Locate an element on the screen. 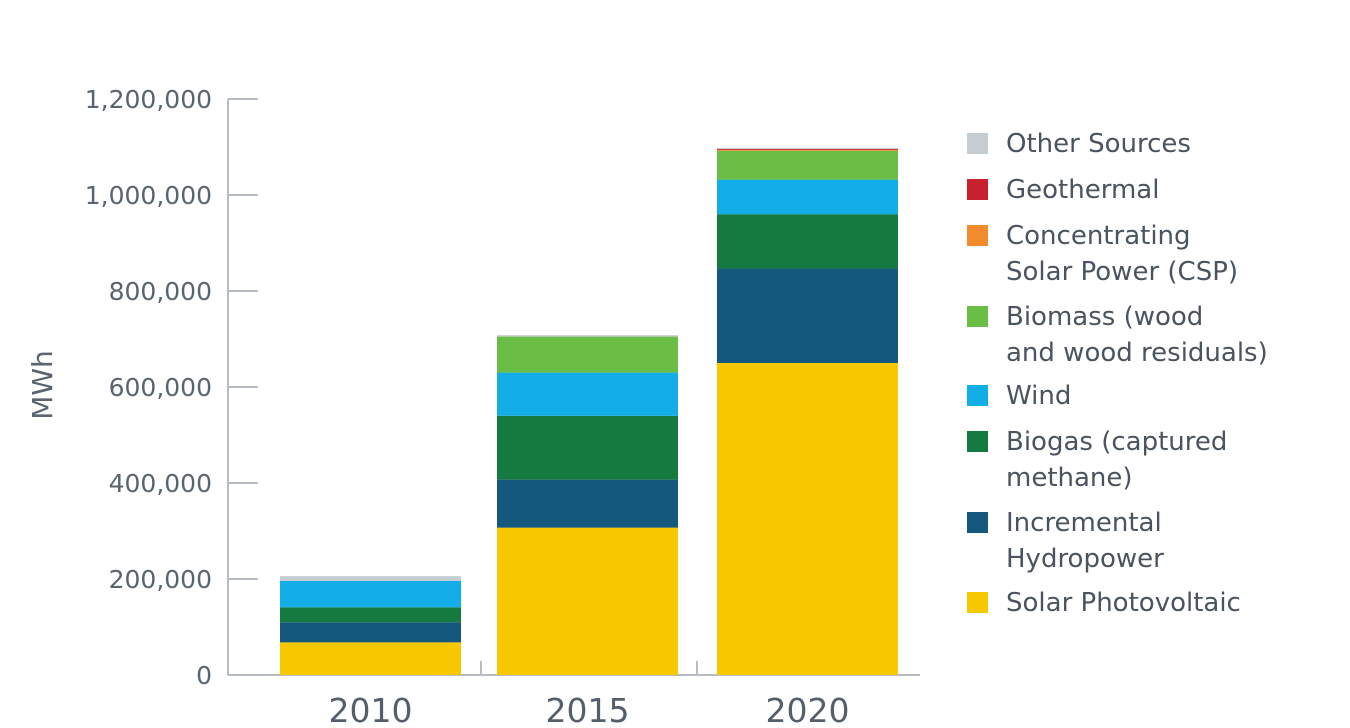 Image resolution: width=1350 pixels, height=728 pixels. legend-label: and wood residuals) is located at coordinates (1137, 353).